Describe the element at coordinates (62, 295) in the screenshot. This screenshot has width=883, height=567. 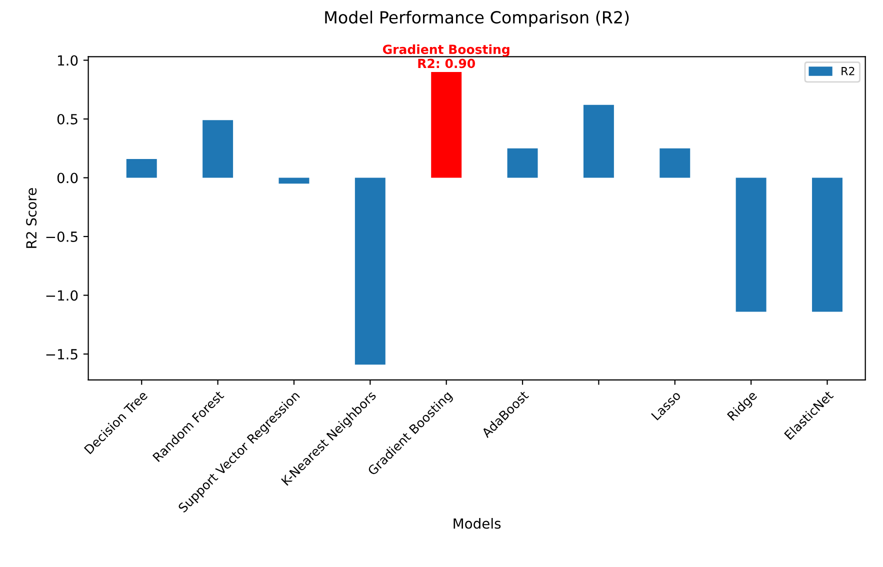
I see `y-tick-label: −1.0` at that location.